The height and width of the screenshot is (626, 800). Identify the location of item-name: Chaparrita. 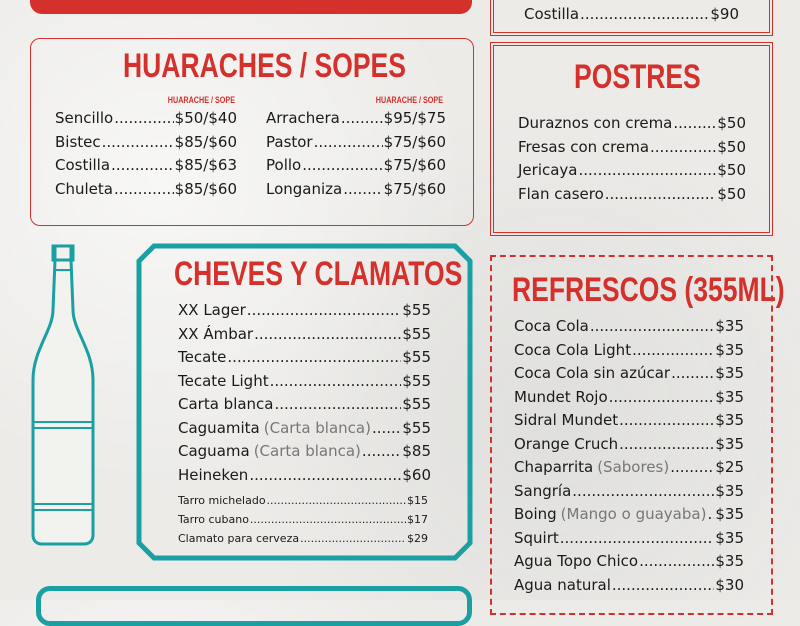
(554, 467).